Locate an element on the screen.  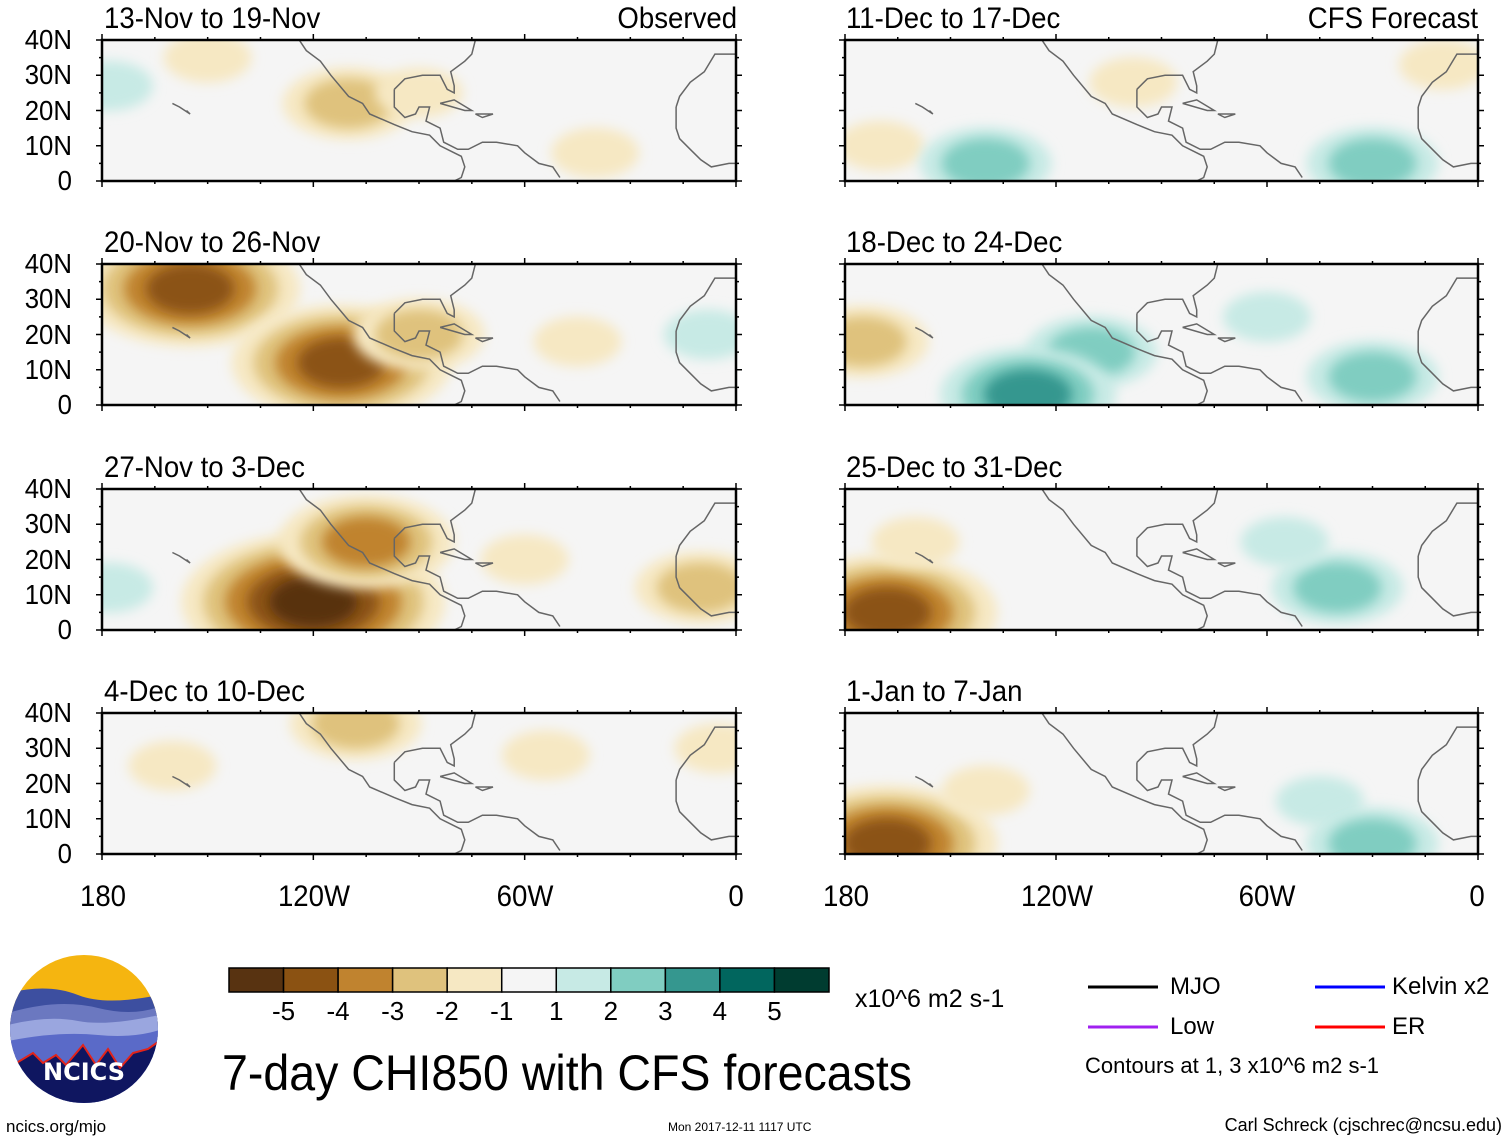
panel-title-p2: 20-Nov to 26-Nov is located at coordinates (212, 242).